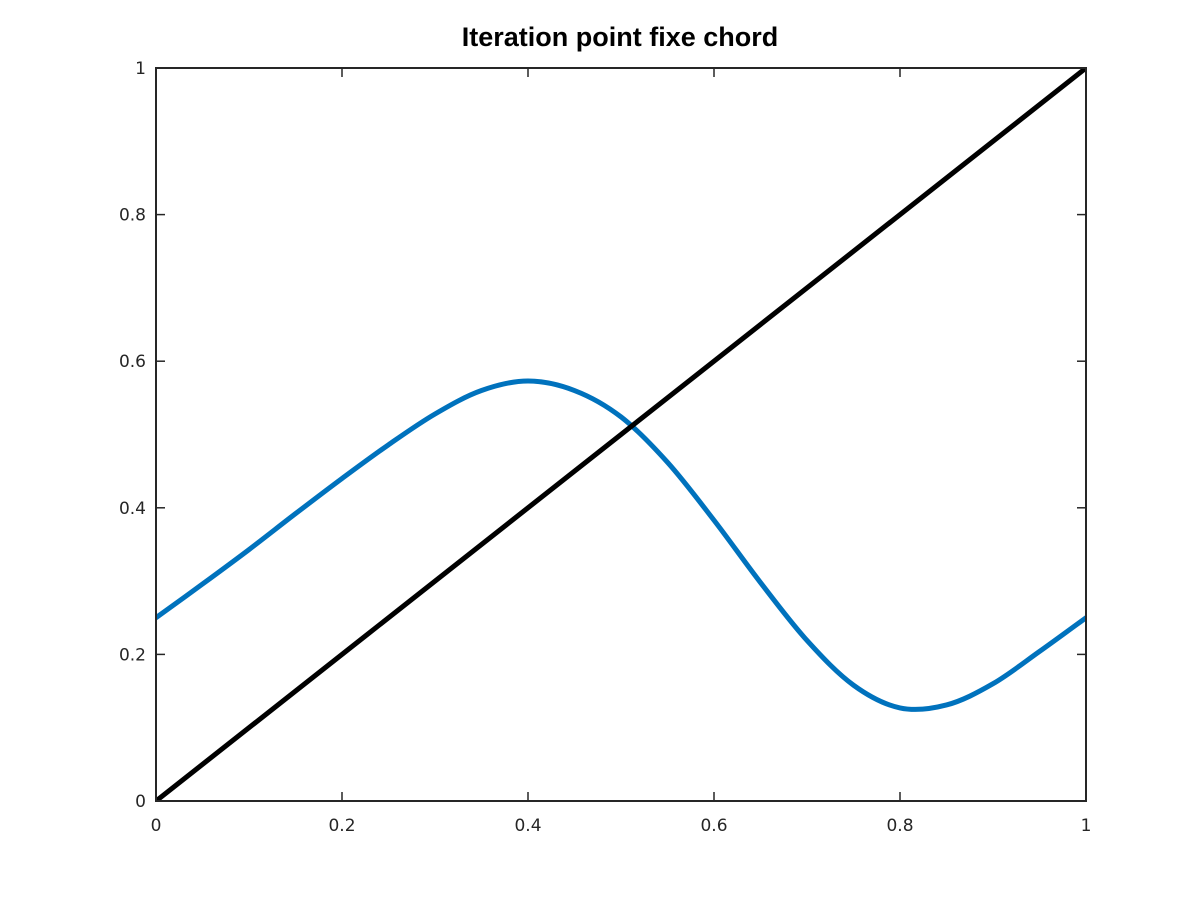 Image resolution: width=1200 pixels, height=900 pixels. Describe the element at coordinates (132, 216) in the screenshot. I see `y-tick-label: 0.8` at that location.